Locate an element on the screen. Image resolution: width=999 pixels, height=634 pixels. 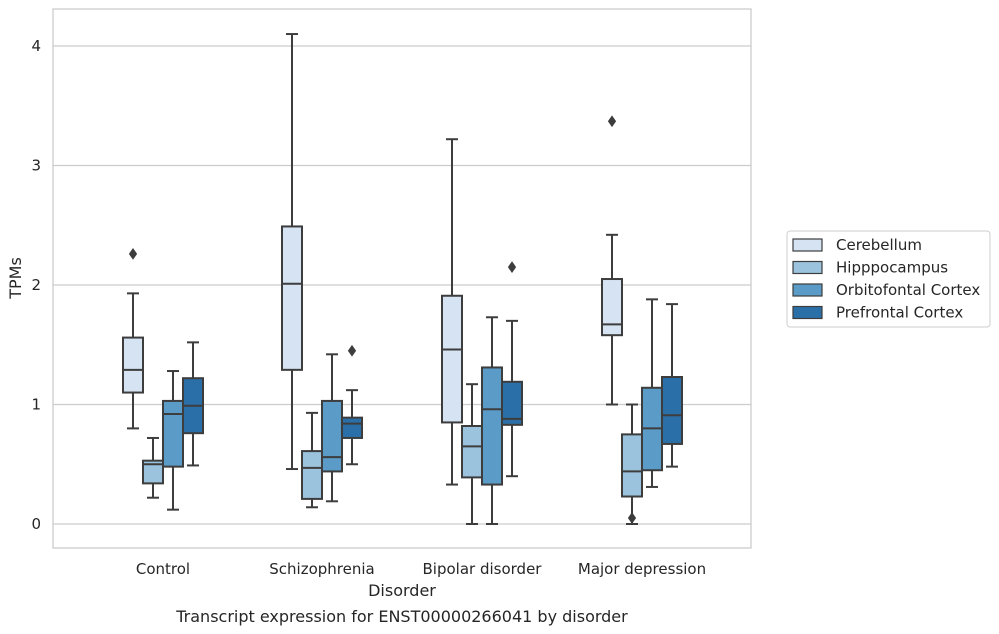
y-tick-label: 2 is located at coordinates (36, 285).